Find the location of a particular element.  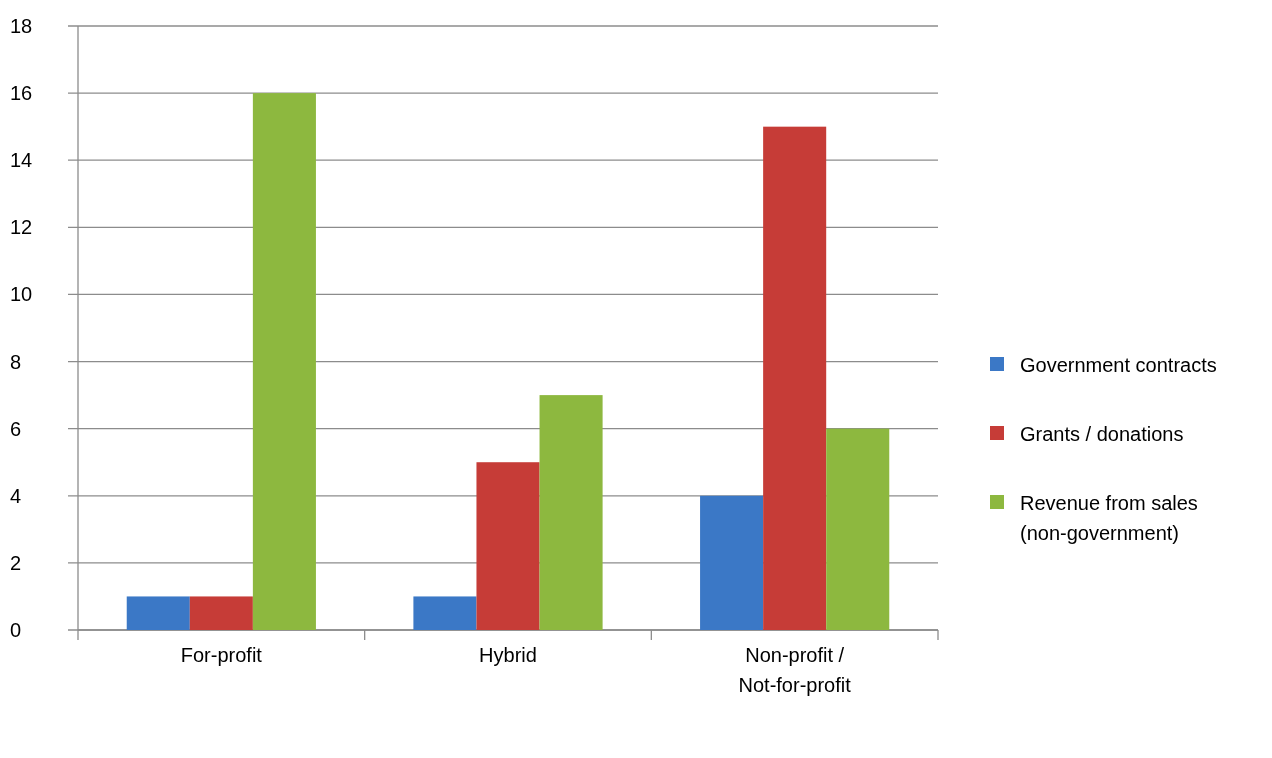

y-tick-label: 16 is located at coordinates (21, 93).